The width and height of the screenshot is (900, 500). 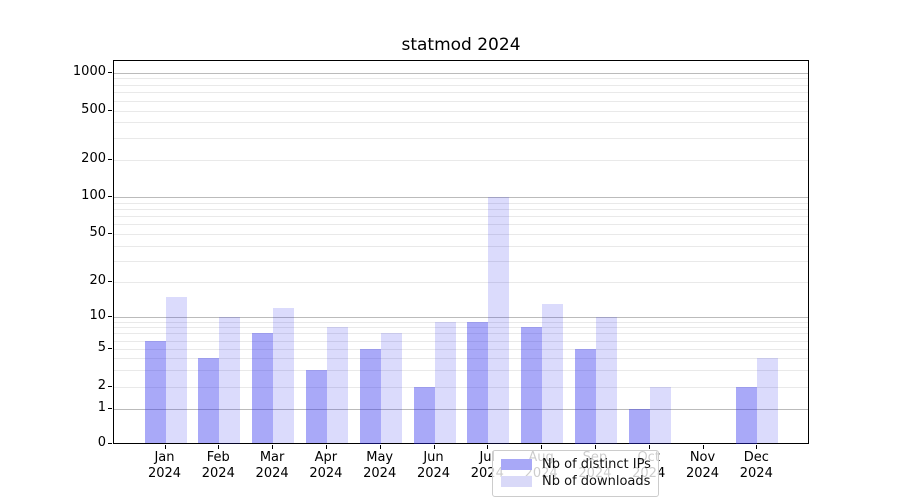 I want to click on bar-downloads-aug, so click(x=553, y=373).